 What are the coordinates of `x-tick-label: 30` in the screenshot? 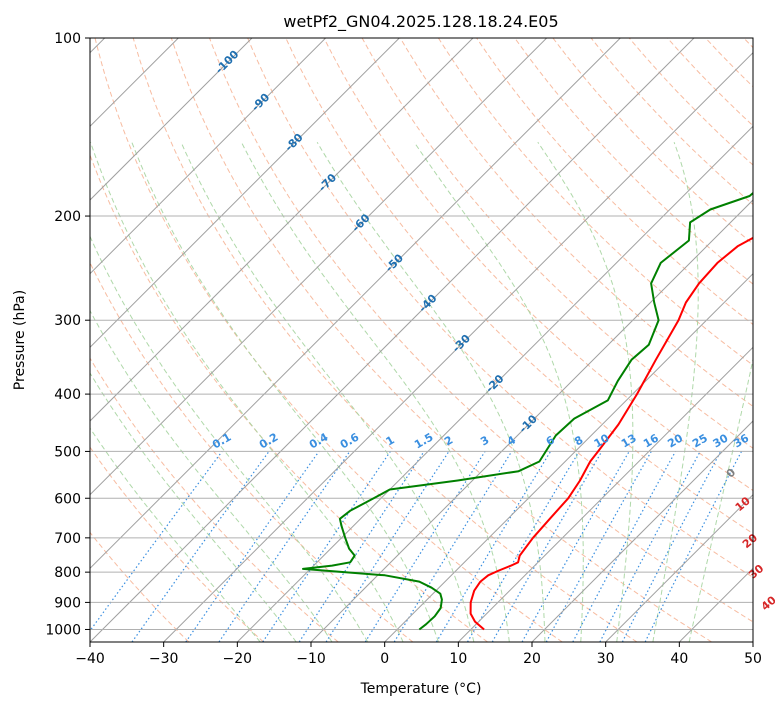 It's located at (606, 659).